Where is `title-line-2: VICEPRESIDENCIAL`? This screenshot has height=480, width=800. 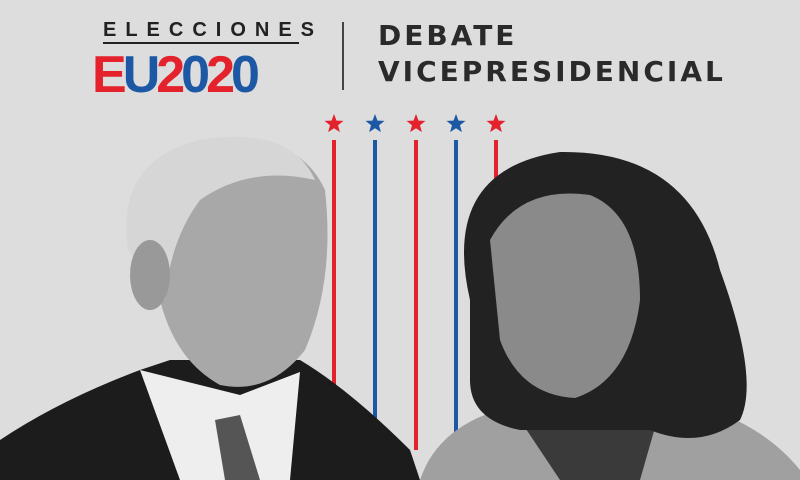 title-line-2: VICEPRESIDENCIAL is located at coordinates (552, 71).